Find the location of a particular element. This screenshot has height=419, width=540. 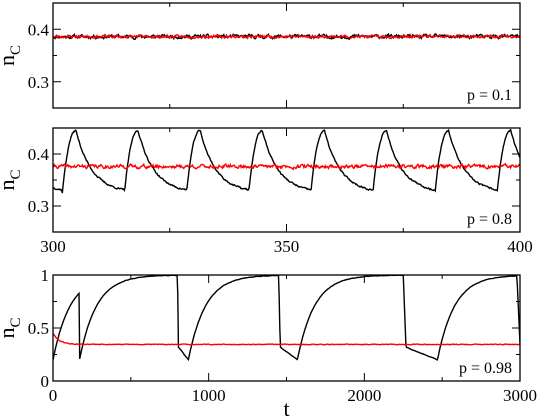

x-tick-label: 400 is located at coordinates (520, 246).